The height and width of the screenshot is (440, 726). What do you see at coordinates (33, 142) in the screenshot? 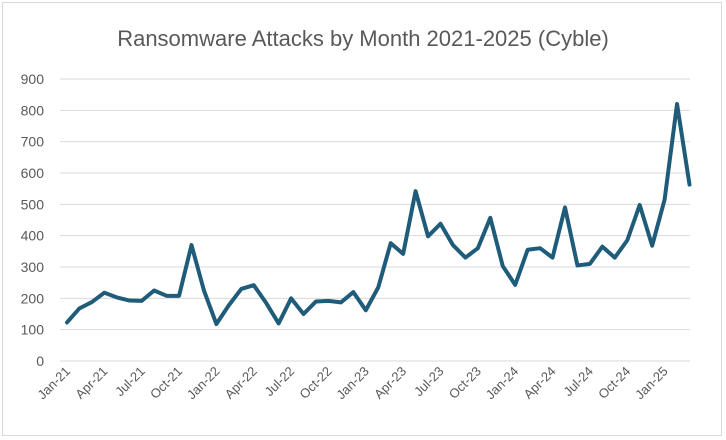
I see `y-tick-label: 700` at bounding box center [33, 142].